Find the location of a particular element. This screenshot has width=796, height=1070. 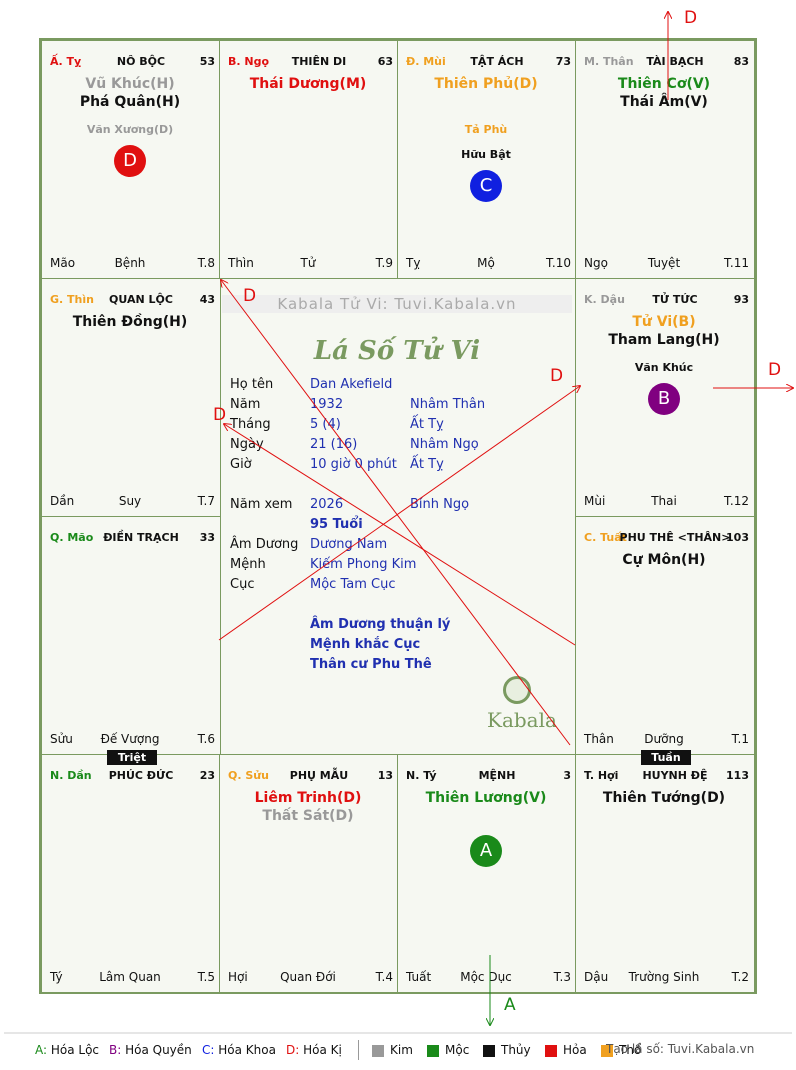

info-label: Tháng is located at coordinates (250, 424).